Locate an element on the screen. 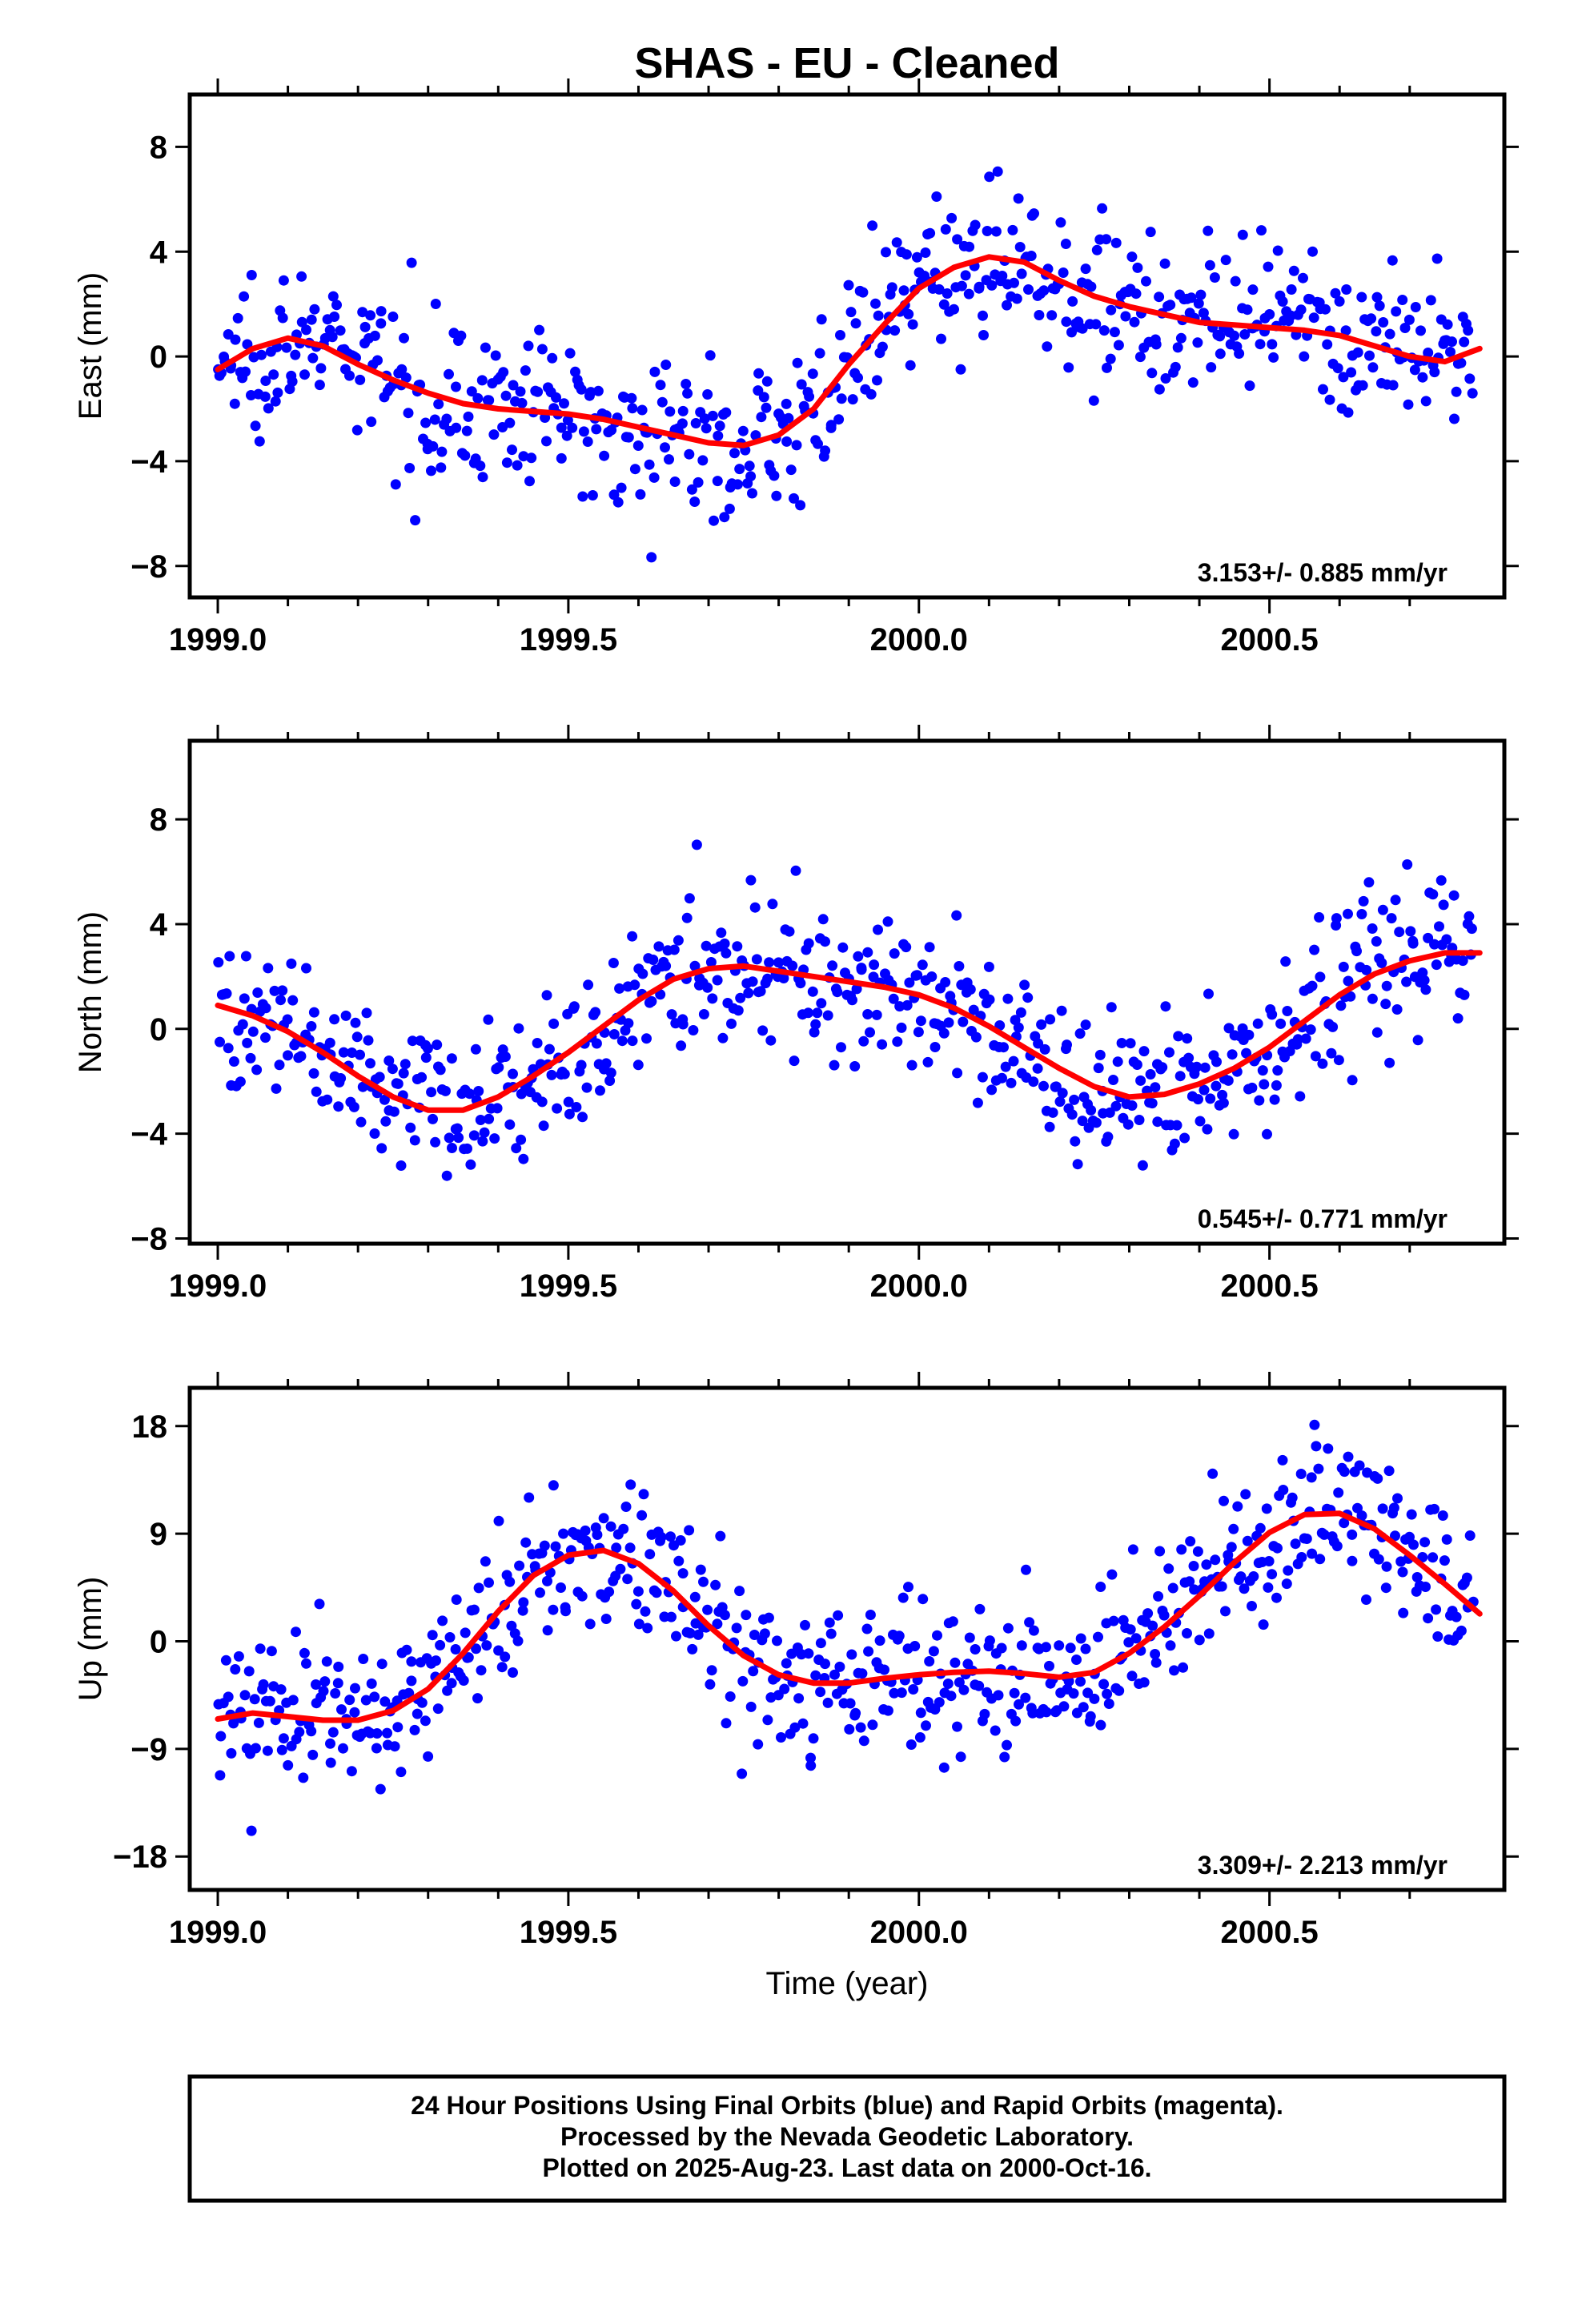 This screenshot has width=1582, height=2324. footer-frame is located at coordinates (847, 2138).